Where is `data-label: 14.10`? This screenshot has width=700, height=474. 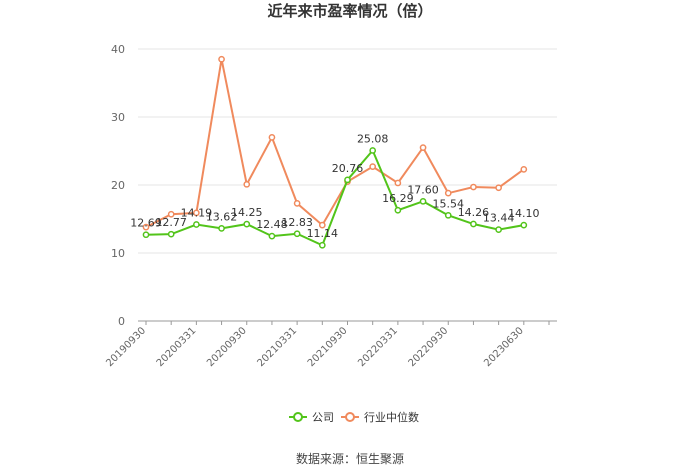
data-label: 14.10 is located at coordinates (524, 213).